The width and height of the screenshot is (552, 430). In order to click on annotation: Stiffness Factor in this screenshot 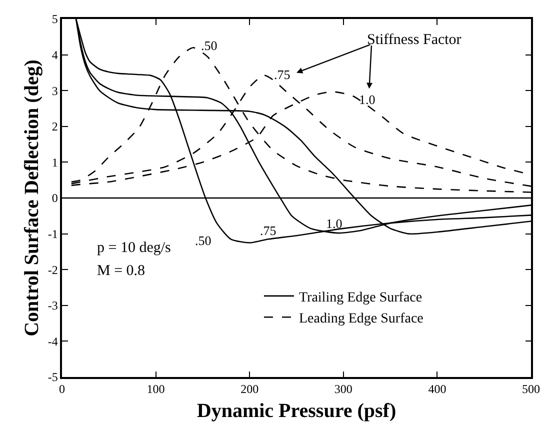, I will do `click(414, 40)`.